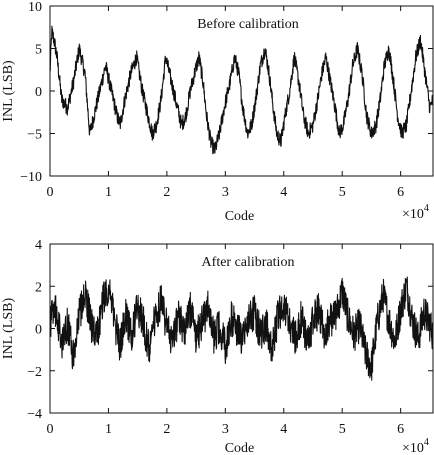 The width and height of the screenshot is (434, 455). I want to click on panel-annotation: Before calibration, so click(247, 24).